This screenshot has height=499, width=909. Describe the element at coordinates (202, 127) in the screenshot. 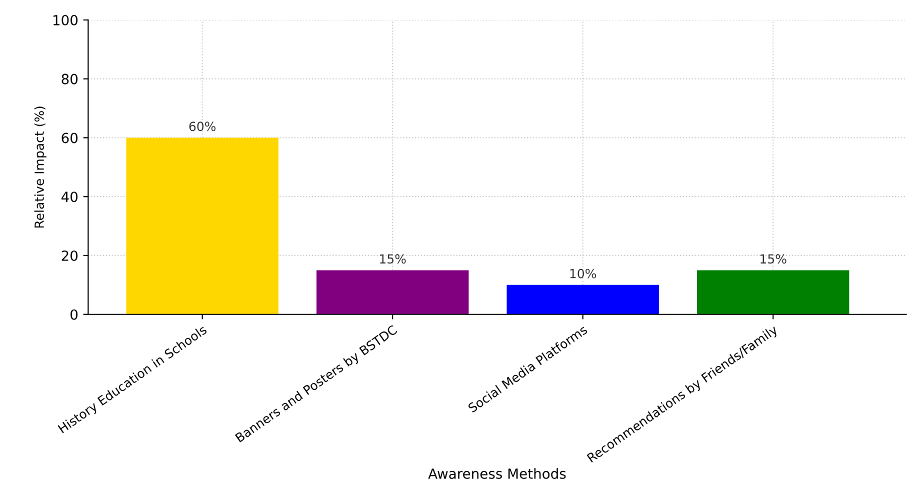

I see `data-label: 60%` at that location.